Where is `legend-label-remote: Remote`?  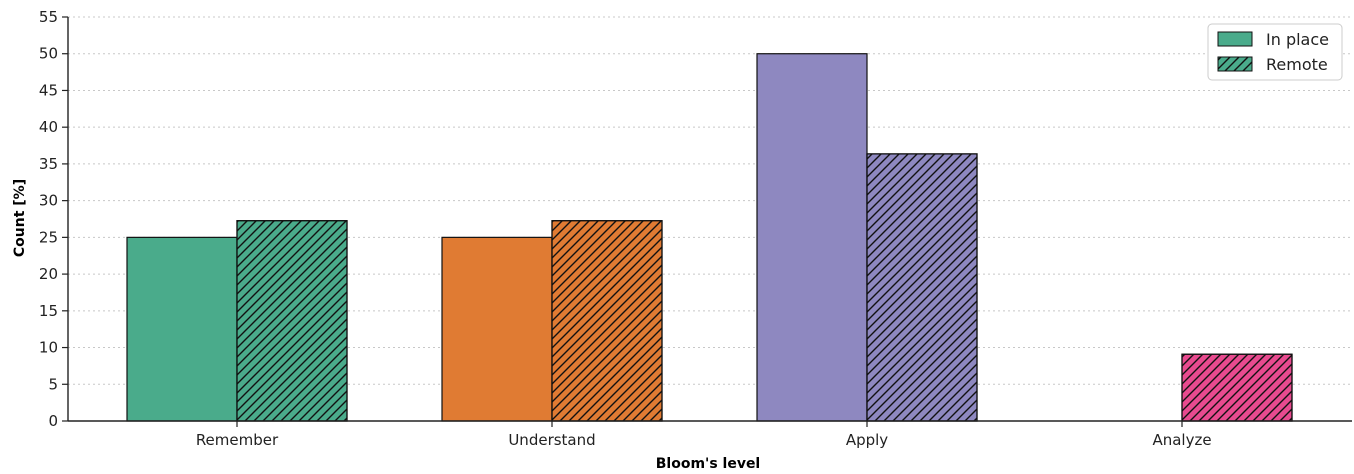
legend-label-remote: Remote is located at coordinates (1297, 64).